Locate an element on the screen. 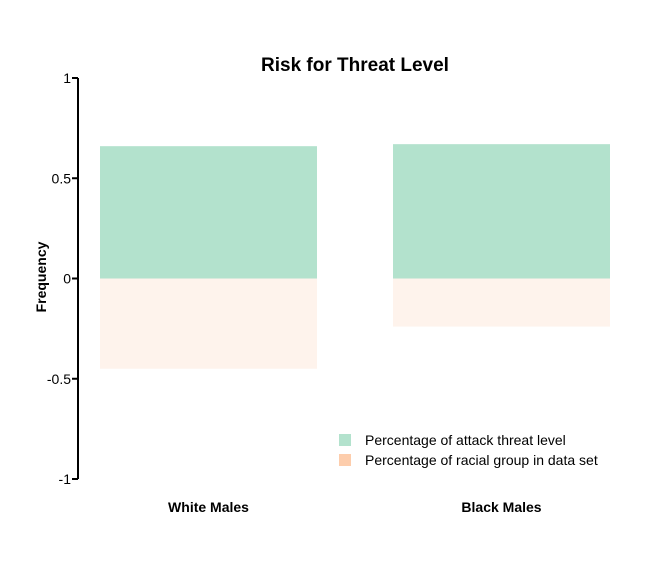 The height and width of the screenshot is (576, 672). y-tick-label-0: -1 is located at coordinates (65, 479).